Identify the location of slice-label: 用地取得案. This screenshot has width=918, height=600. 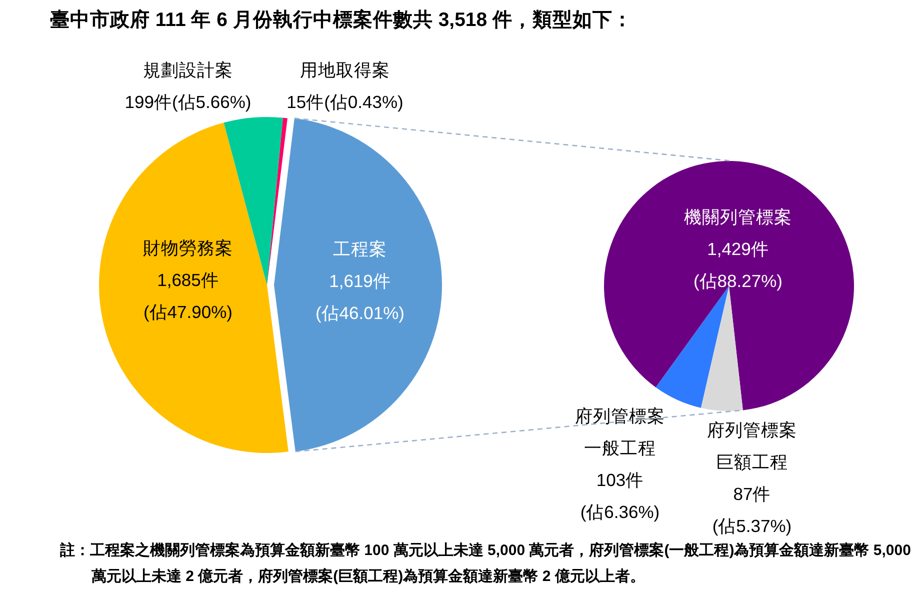
(345, 70).